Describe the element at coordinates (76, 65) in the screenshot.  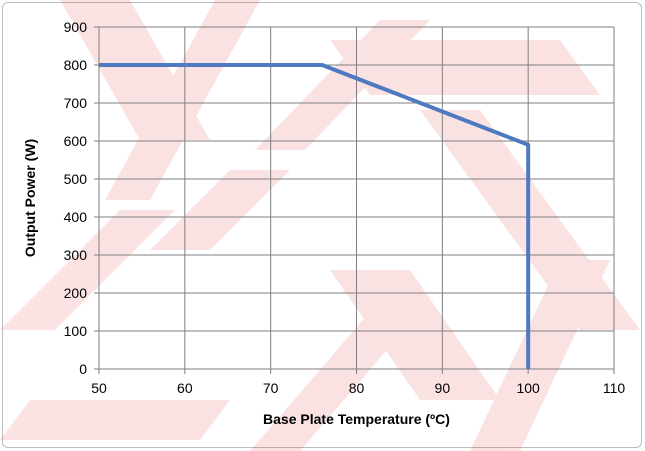
I see `y-tick-label: 800` at that location.